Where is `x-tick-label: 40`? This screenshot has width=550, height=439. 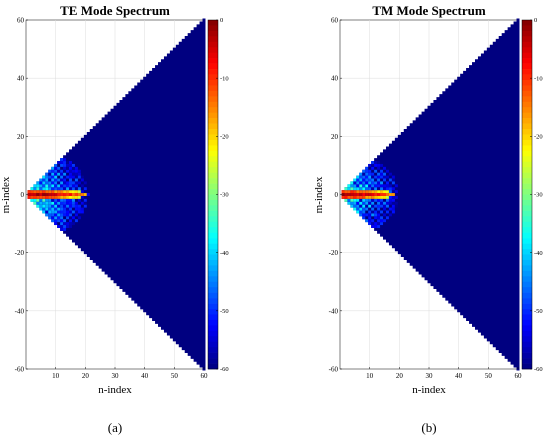
x-tick-label: 40 is located at coordinates (145, 376).